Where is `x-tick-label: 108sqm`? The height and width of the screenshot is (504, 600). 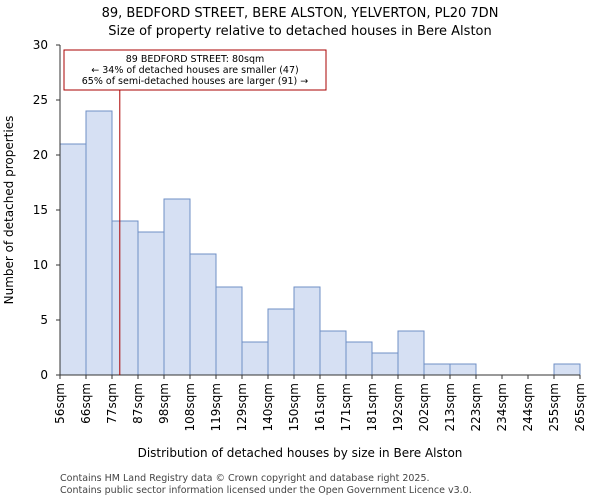 x-tick-label: 108sqm is located at coordinates (190, 407).